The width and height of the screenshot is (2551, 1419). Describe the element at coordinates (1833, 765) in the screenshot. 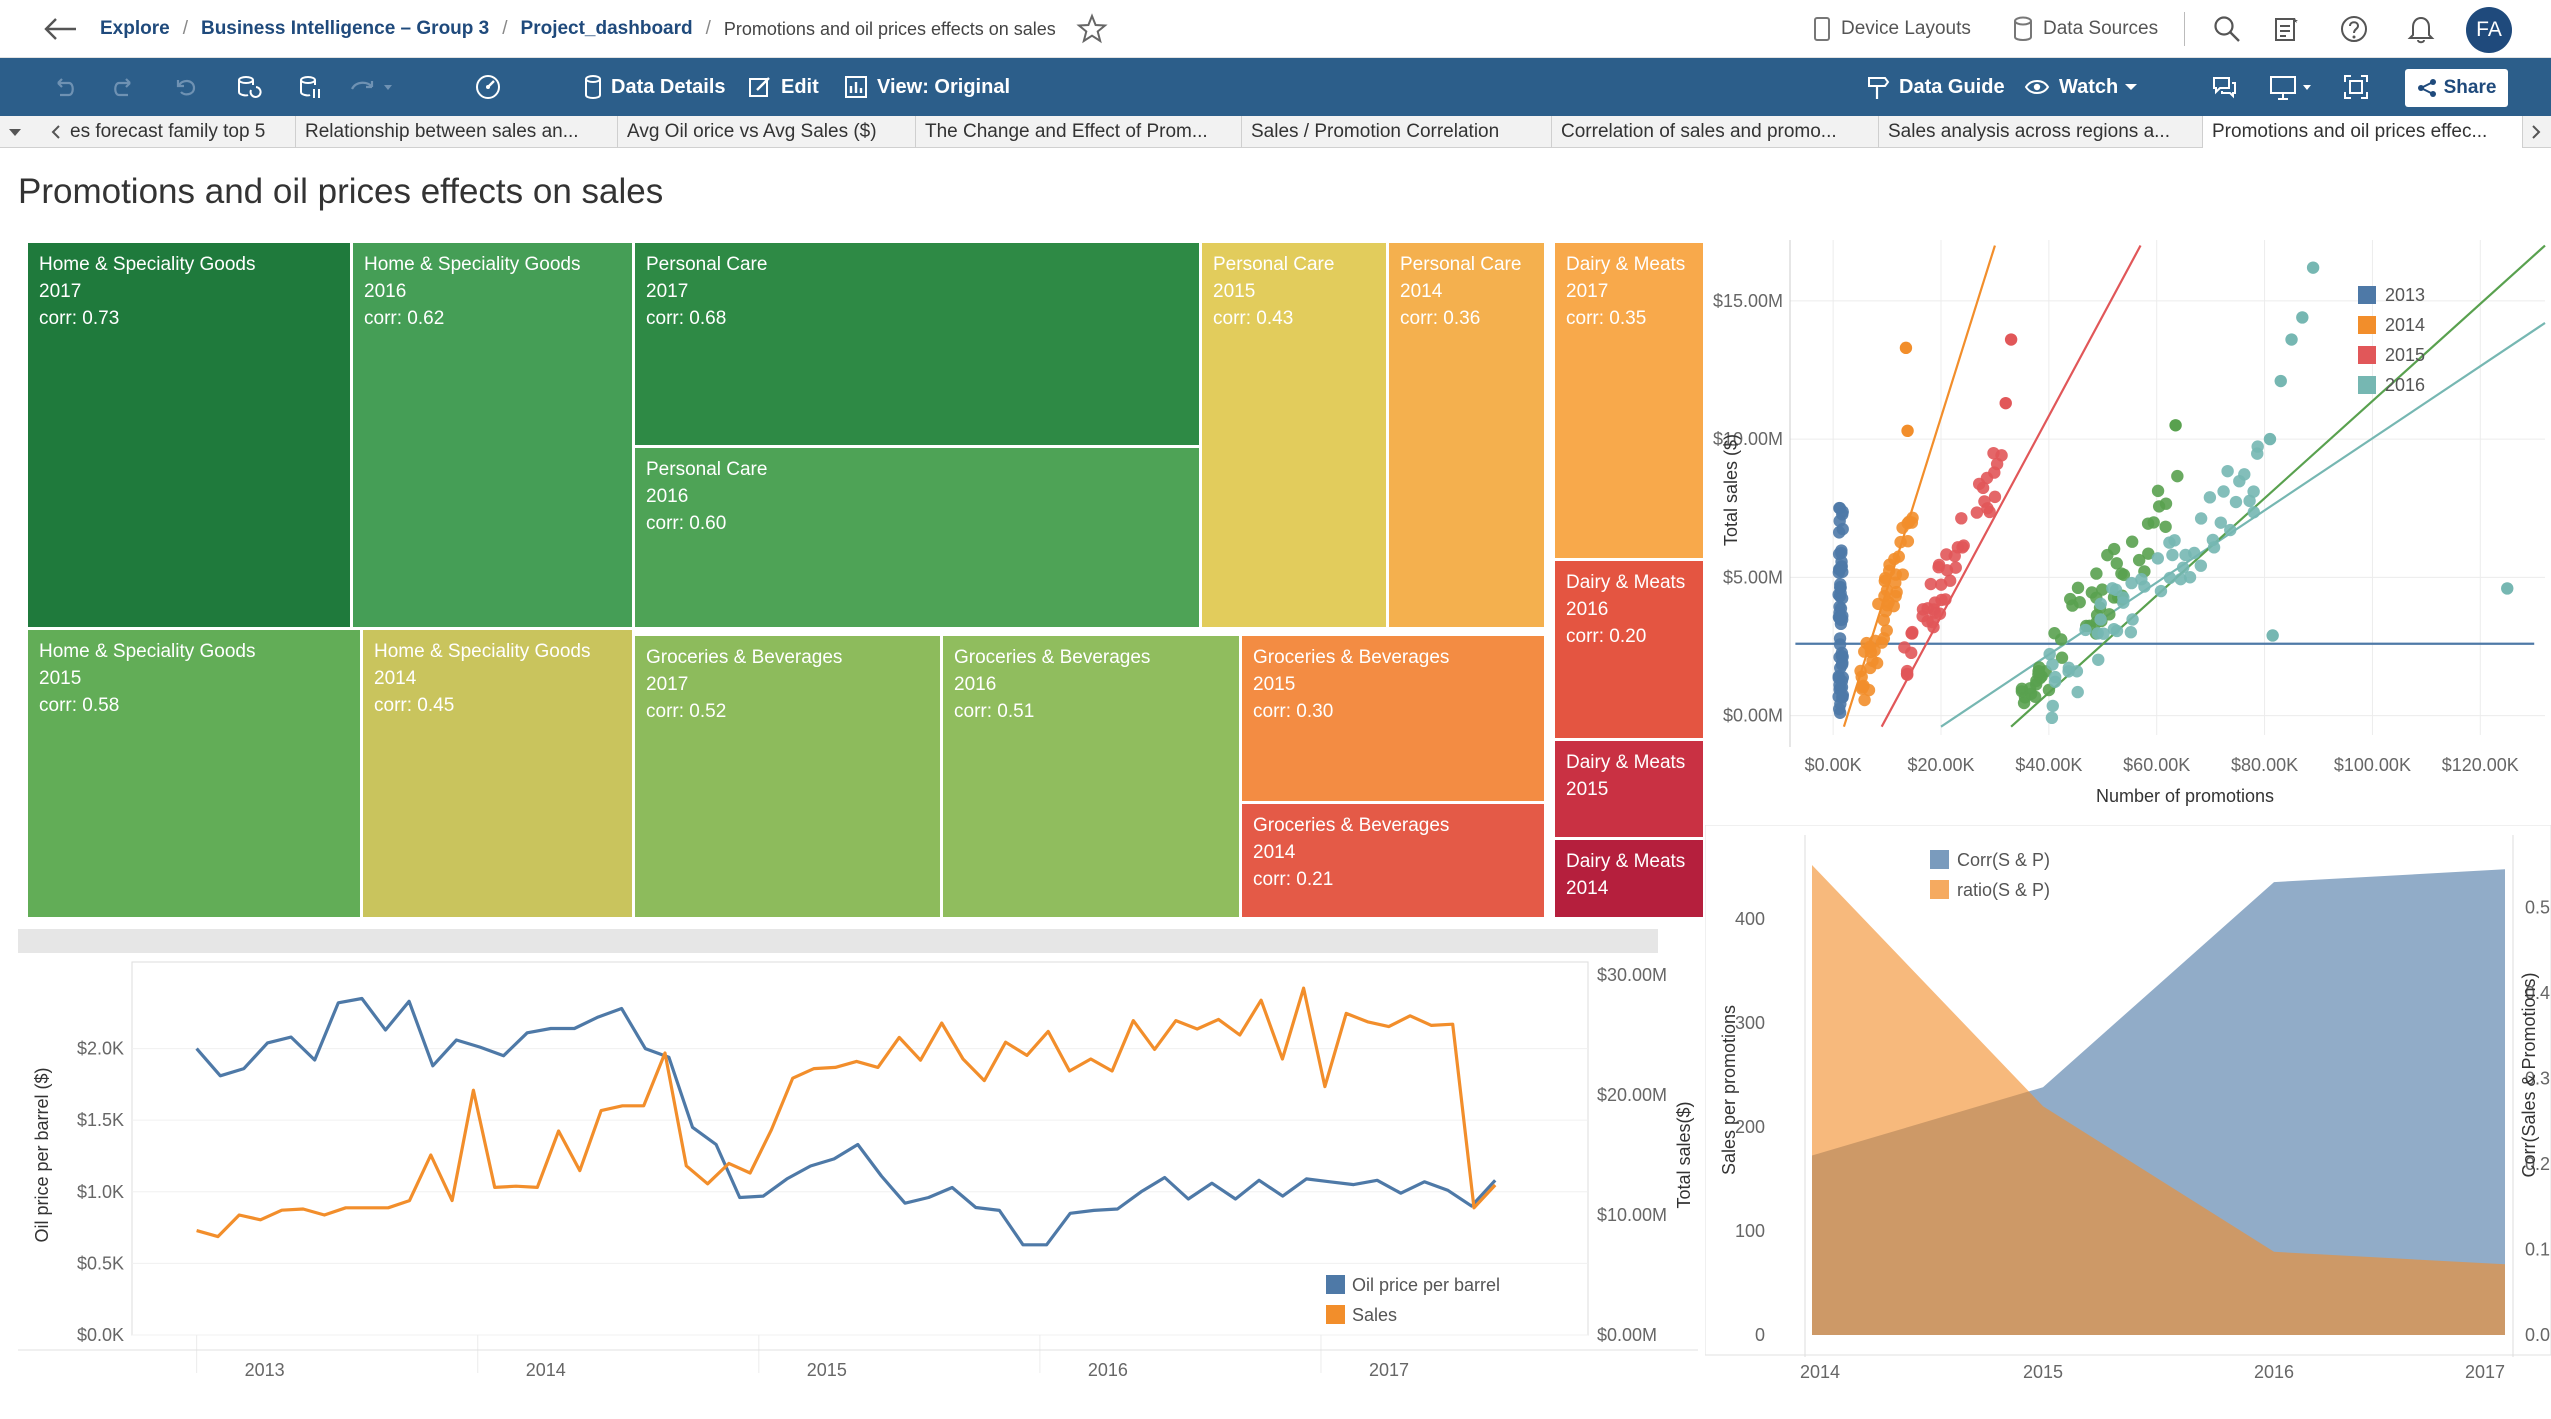

I see `x-tick-label: $0.00K` at that location.